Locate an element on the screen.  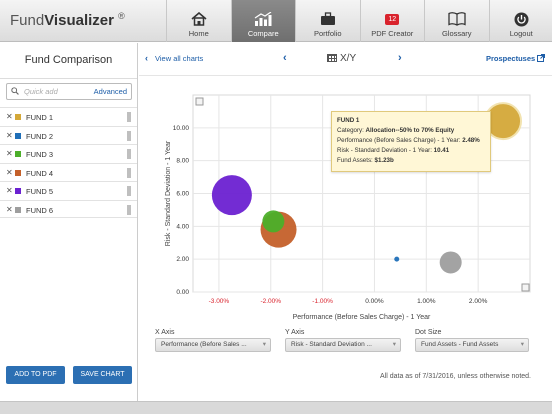
y-tick-label: 10.00 is located at coordinates (181, 128).